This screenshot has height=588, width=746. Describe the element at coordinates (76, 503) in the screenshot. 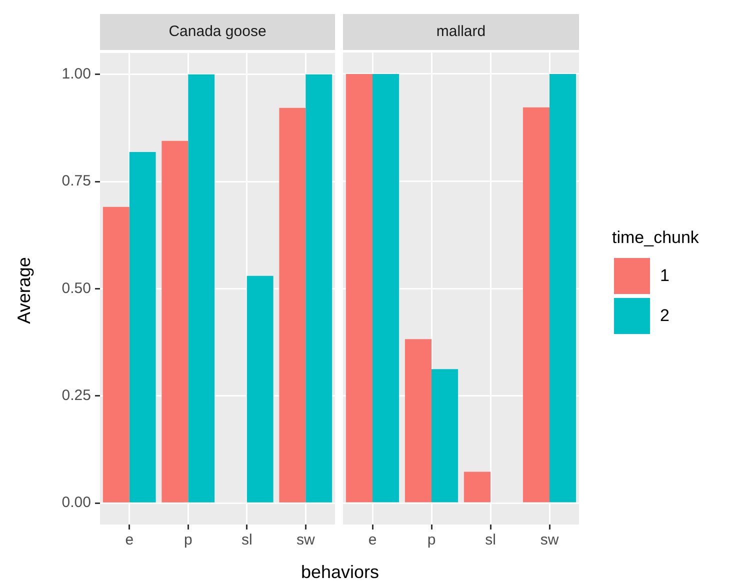

I see `y-tick-label: 0.00` at that location.